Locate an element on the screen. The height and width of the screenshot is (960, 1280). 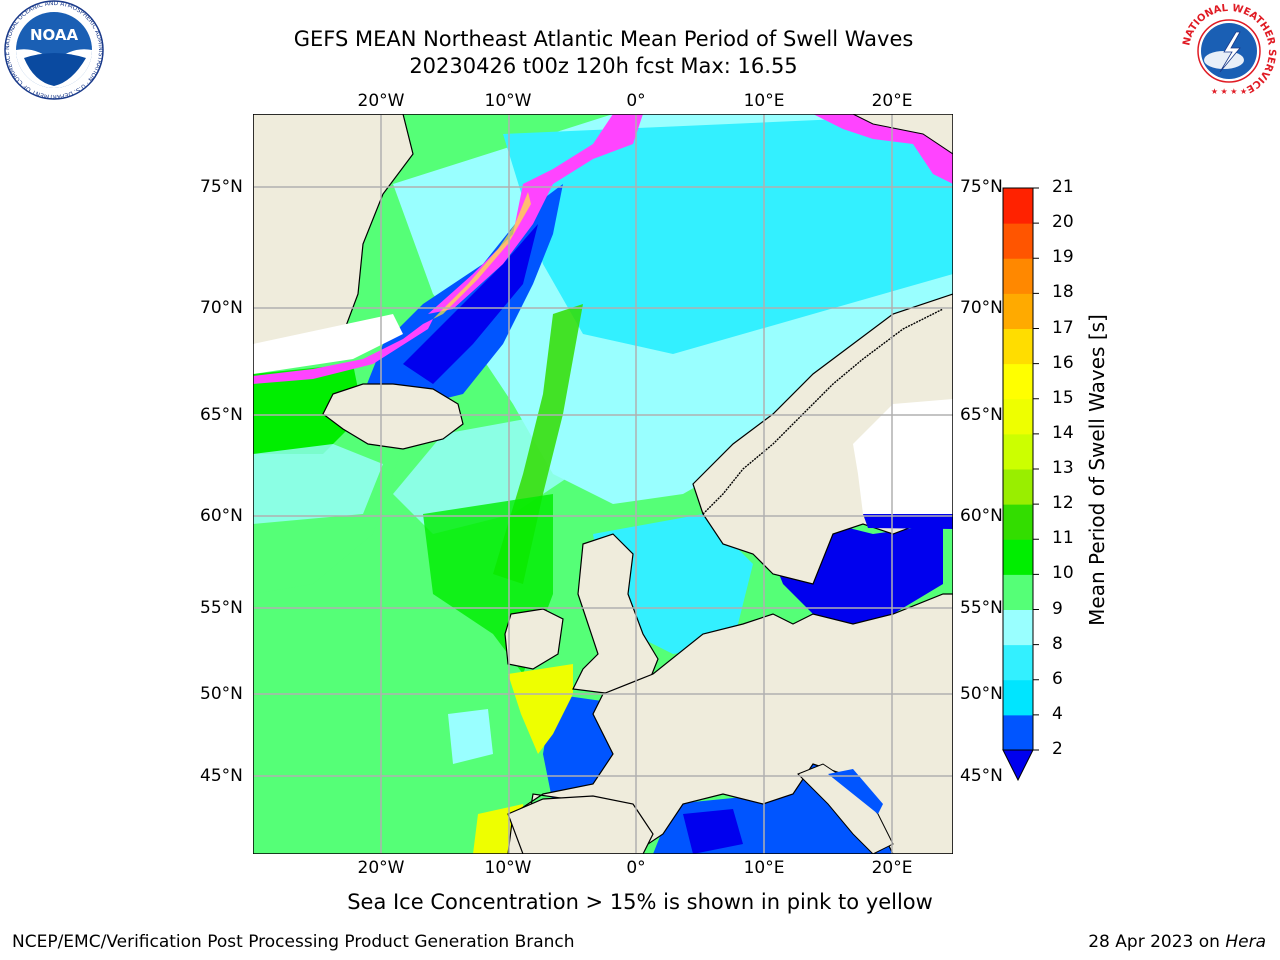
lon-label-top-10w: 10°W is located at coordinates (508, 101).